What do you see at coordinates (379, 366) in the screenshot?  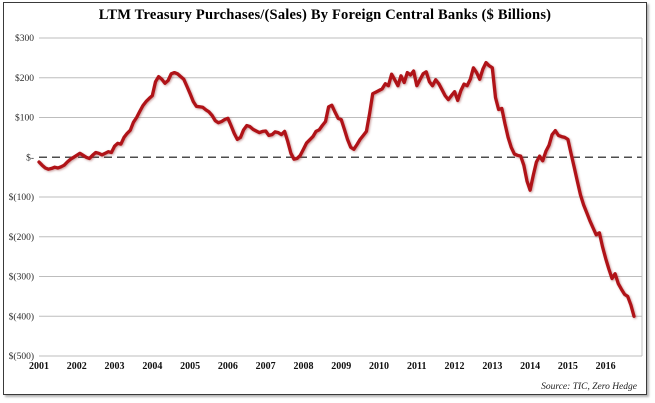 I see `x-axis-label: 2010` at bounding box center [379, 366].